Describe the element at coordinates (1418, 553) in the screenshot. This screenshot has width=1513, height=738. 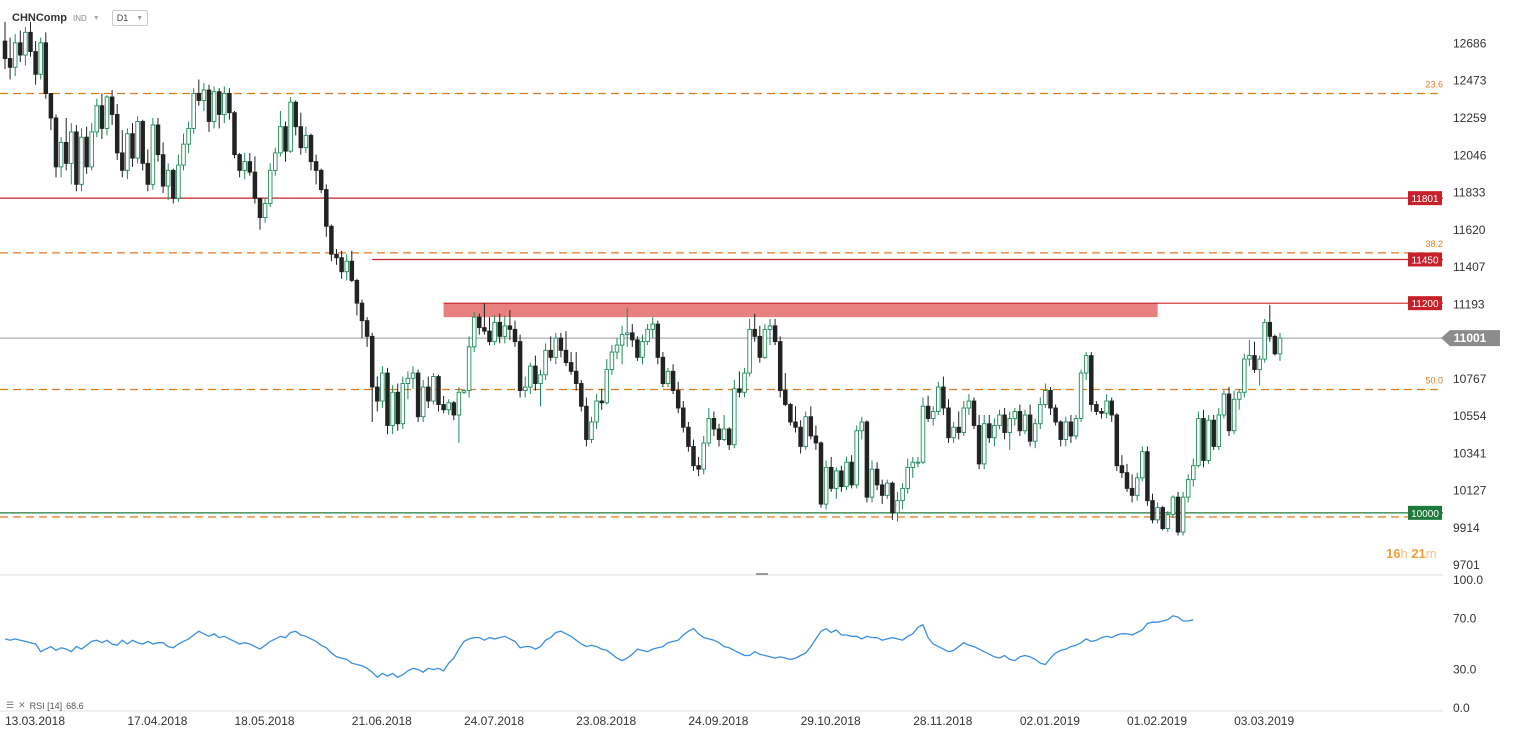
I see `countdown-minutes: 21` at that location.